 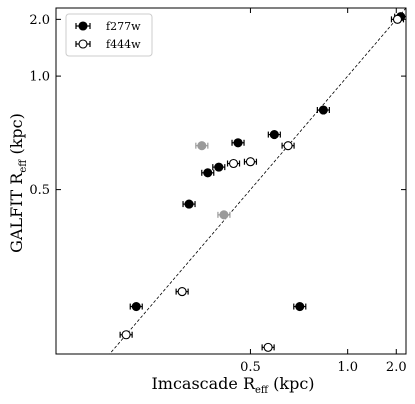 I want to click on legend-label: f277w, so click(x=123, y=26).